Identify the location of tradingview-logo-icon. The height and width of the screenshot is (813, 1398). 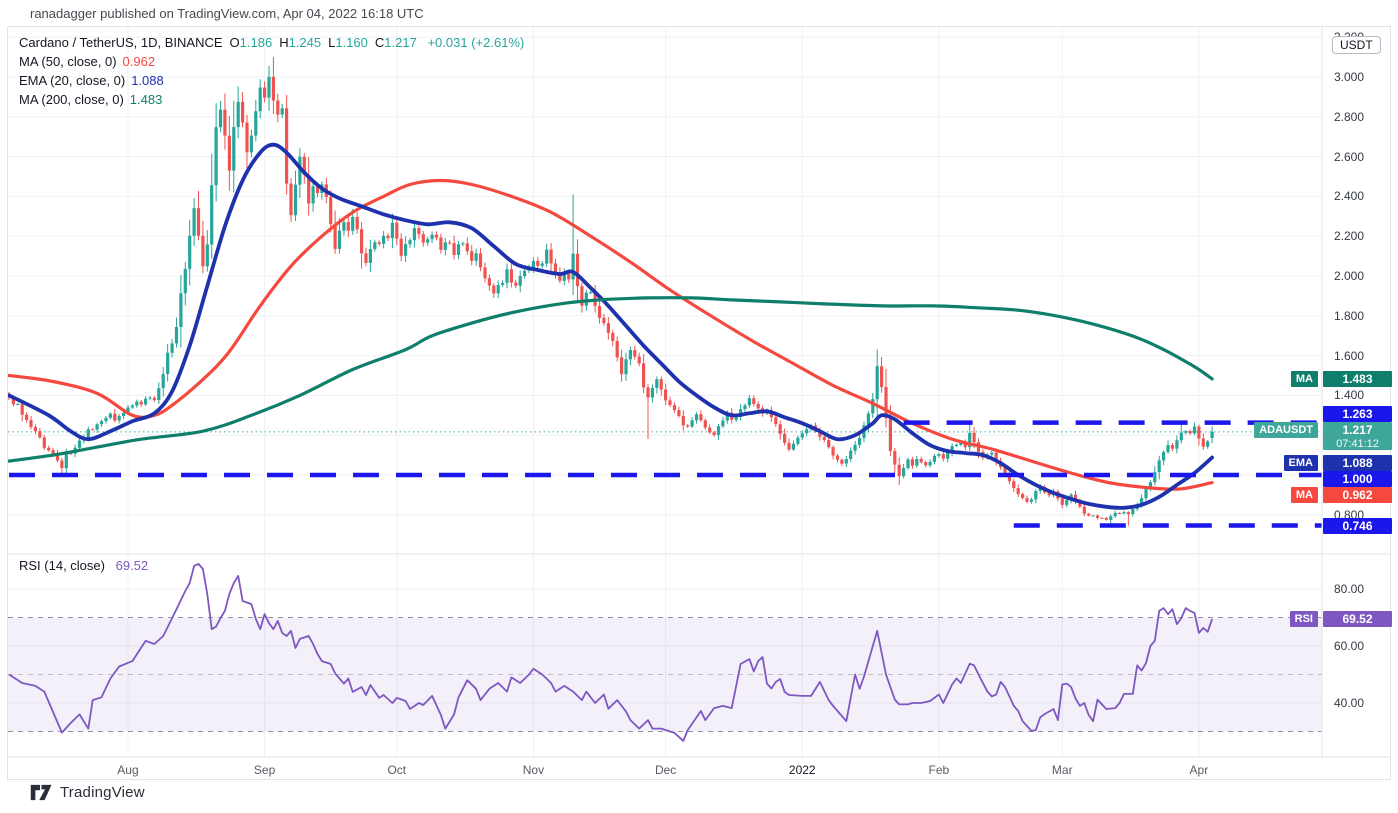
(41, 792).